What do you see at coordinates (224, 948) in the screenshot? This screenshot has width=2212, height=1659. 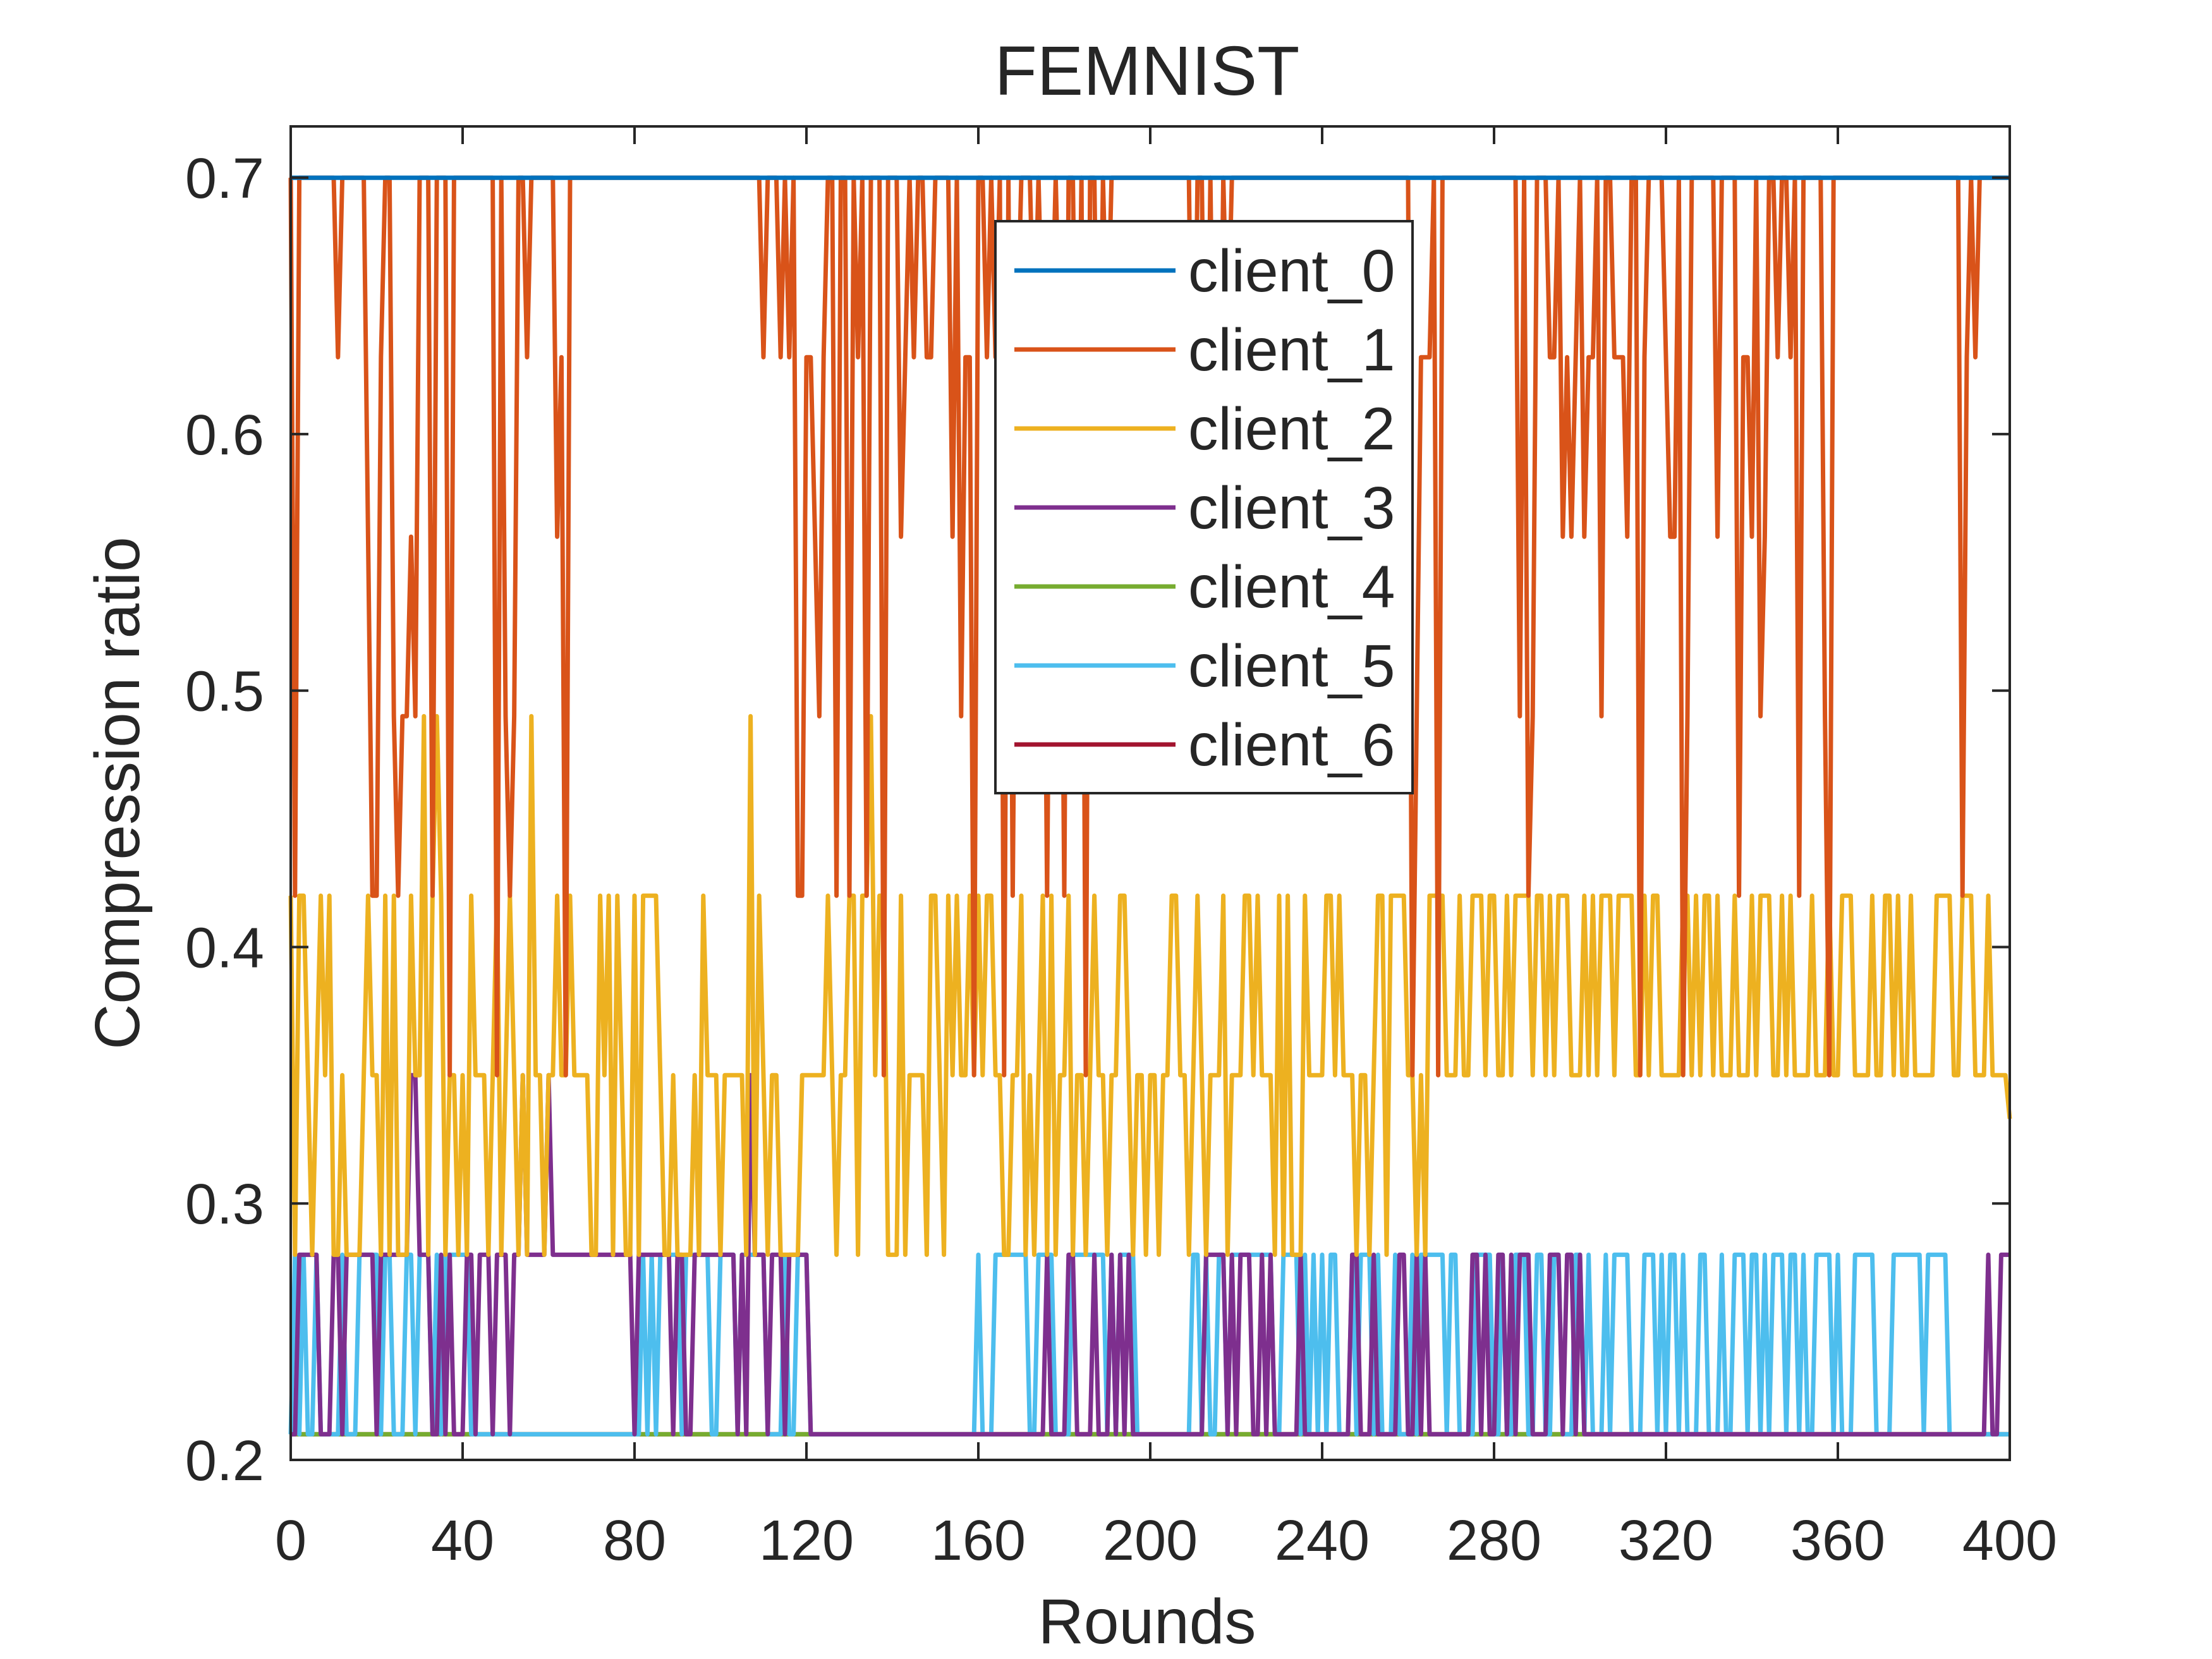 I see `y-tick-label: 0.4` at bounding box center [224, 948].